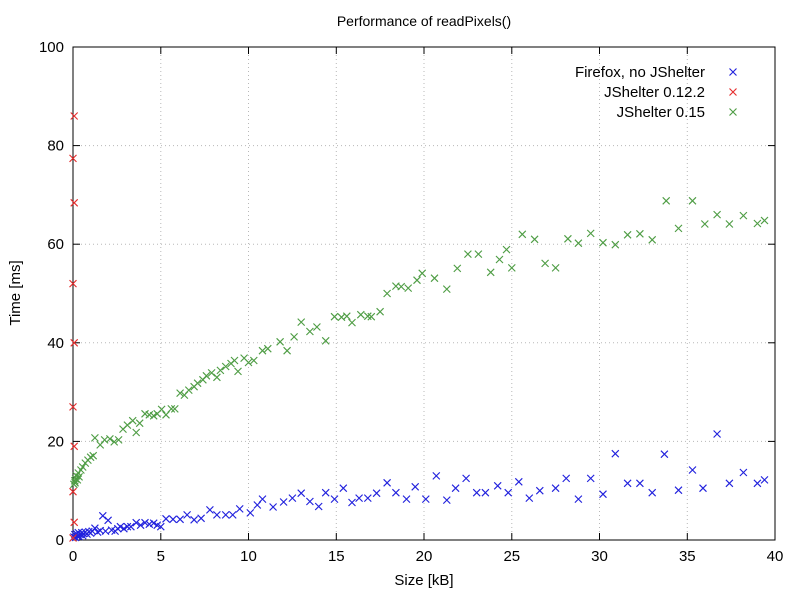 The width and height of the screenshot is (800, 600). Describe the element at coordinates (424, 556) in the screenshot. I see `x-axis-tick-label: 20` at that location.